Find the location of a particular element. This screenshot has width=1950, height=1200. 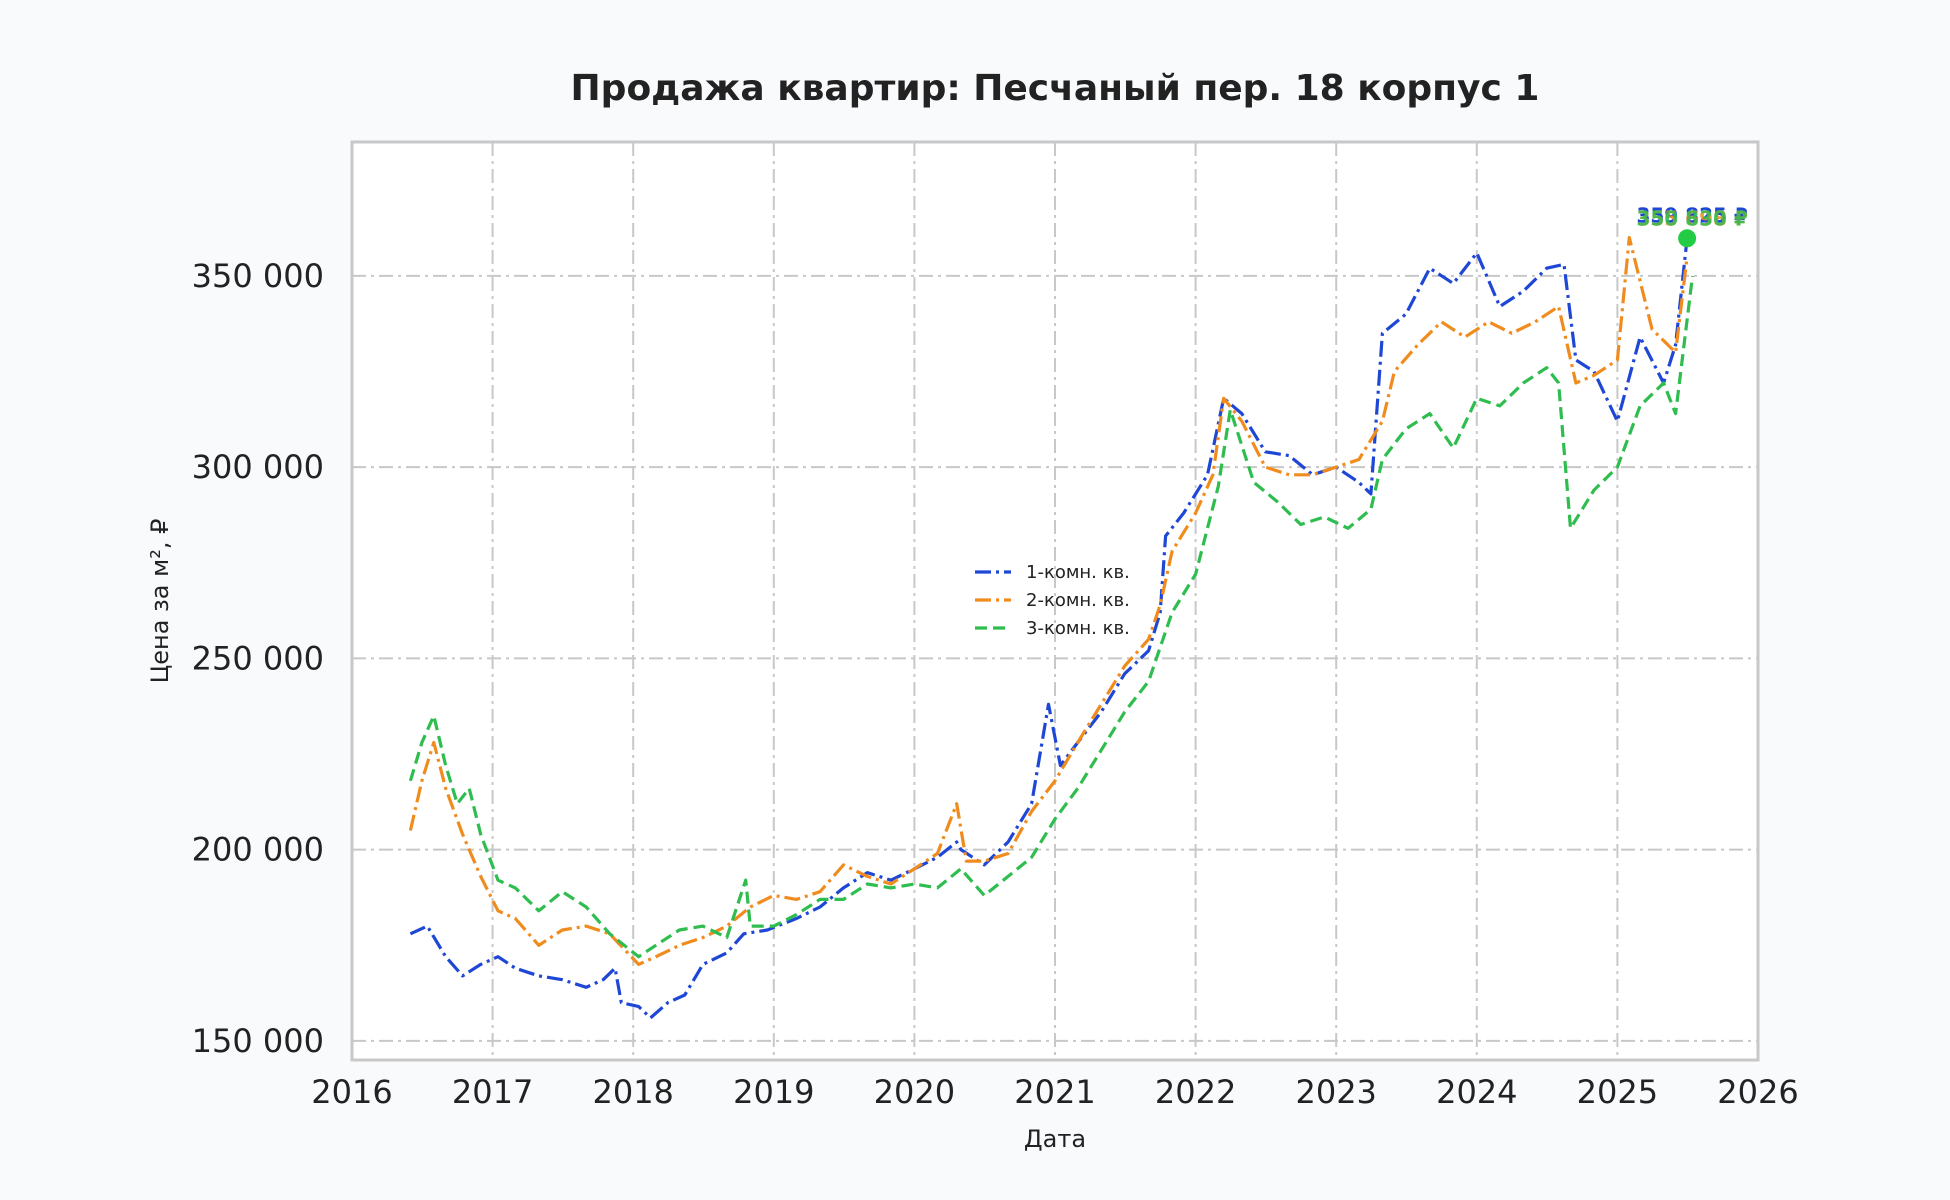

end-value-label: 350 830 ₽ is located at coordinates (1691, 218).